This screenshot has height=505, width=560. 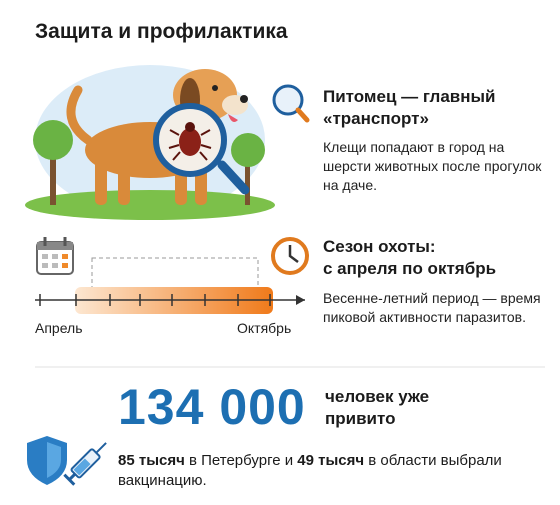 I want to click on magnifier, so click(x=201, y=149).